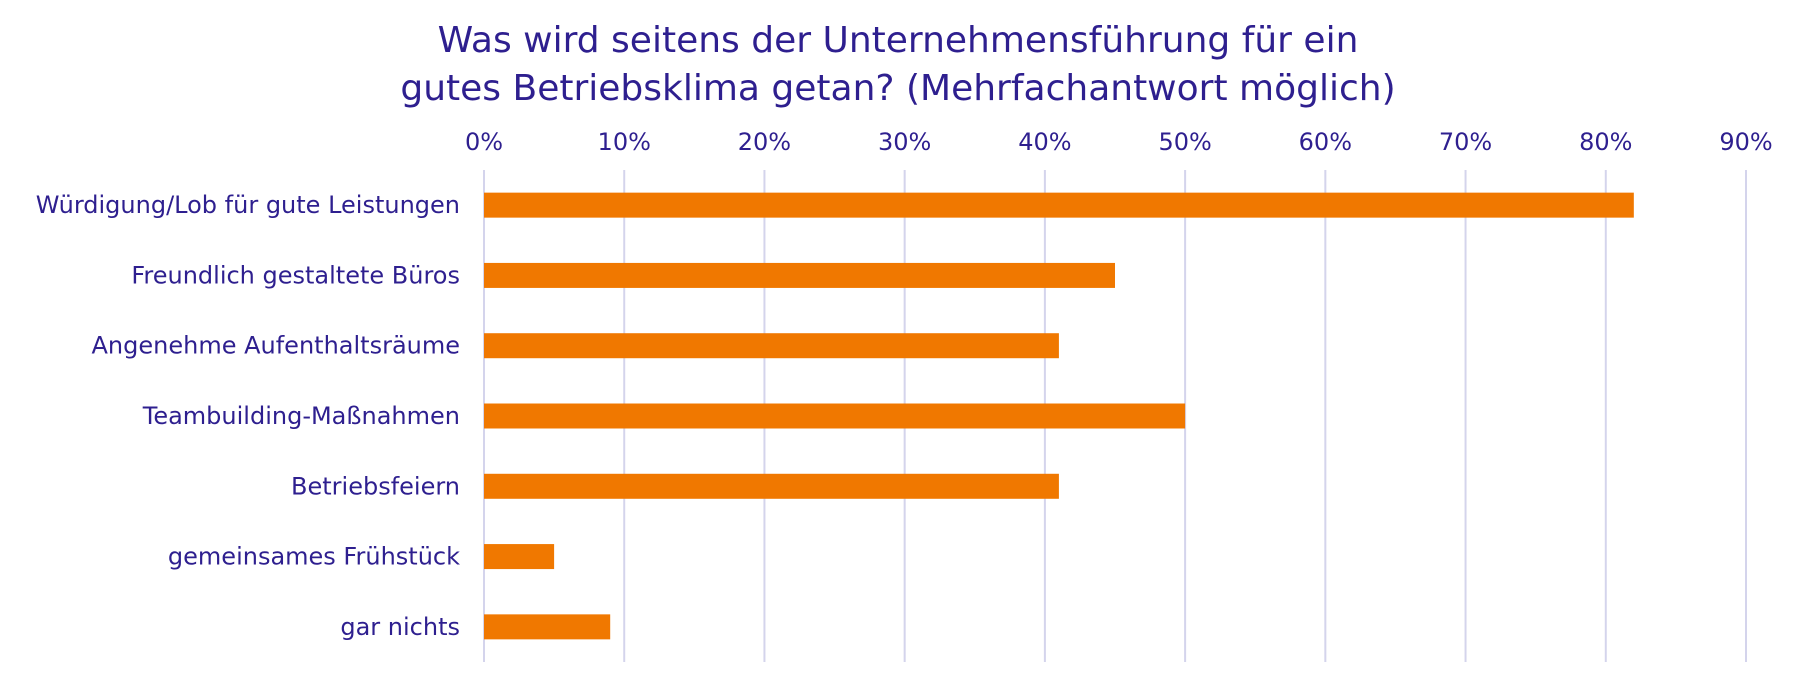  What do you see at coordinates (276, 346) in the screenshot?
I see `category-label: Angenehme Aufenthaltsräume` at bounding box center [276, 346].